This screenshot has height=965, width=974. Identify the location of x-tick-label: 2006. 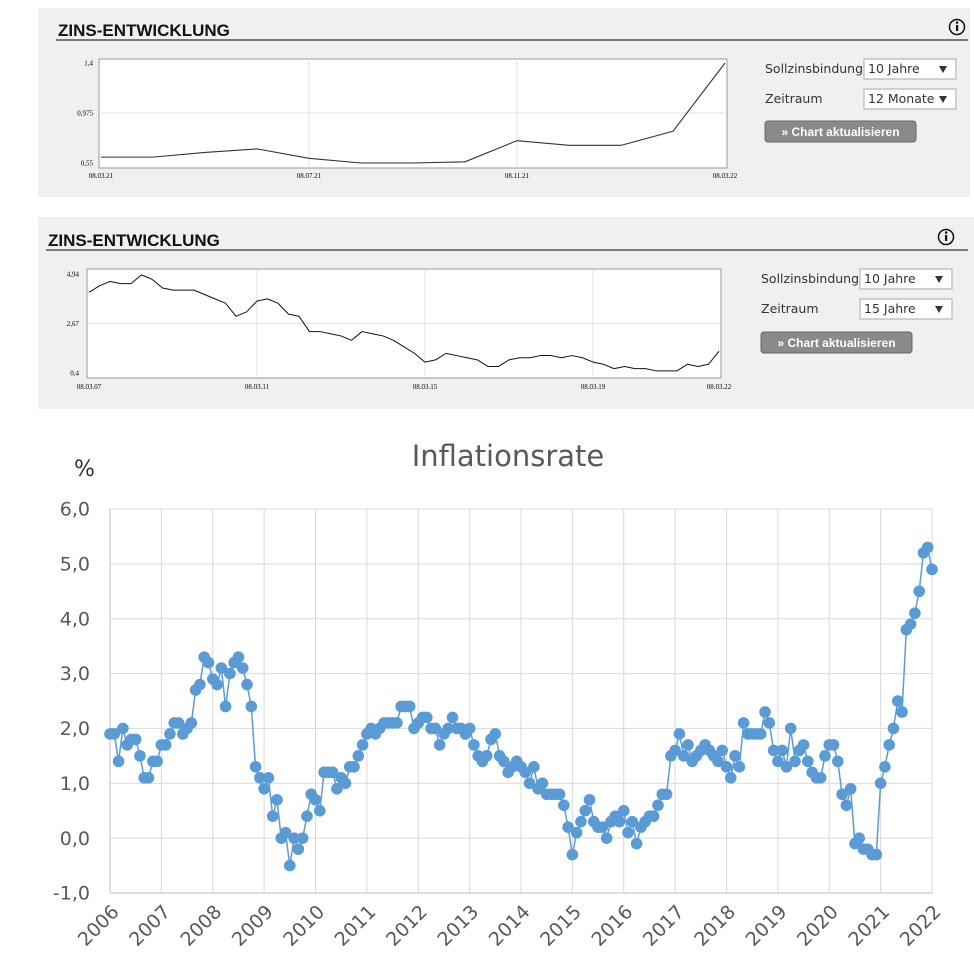
(99, 926).